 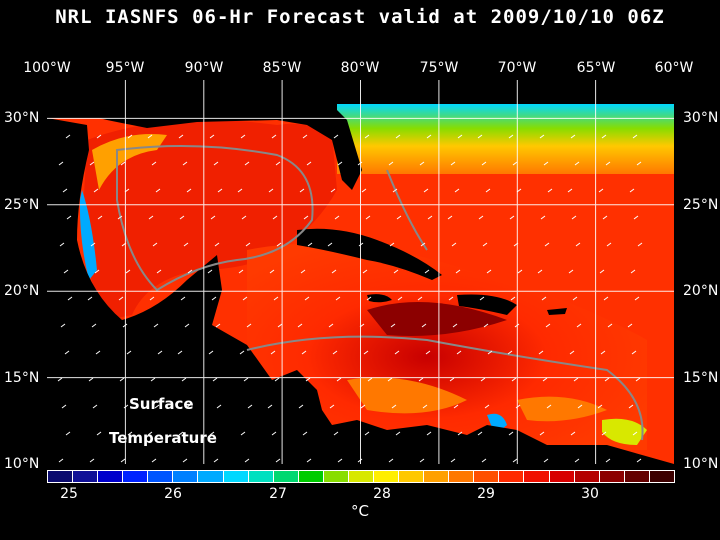 I want to click on map-label-surface: Surface, so click(x=161, y=404).